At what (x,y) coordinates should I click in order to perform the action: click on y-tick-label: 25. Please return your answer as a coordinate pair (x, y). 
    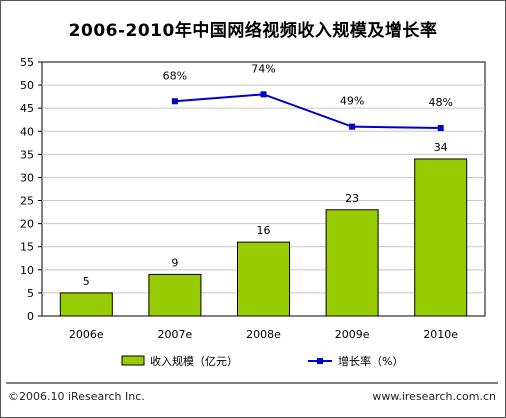
    Looking at the image, I should click on (27, 201).